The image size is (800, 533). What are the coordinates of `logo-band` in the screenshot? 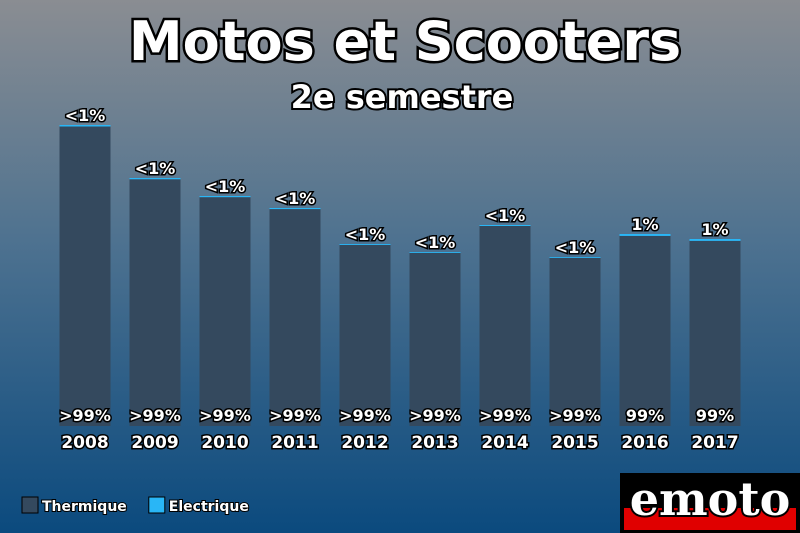 It's located at (710, 519).